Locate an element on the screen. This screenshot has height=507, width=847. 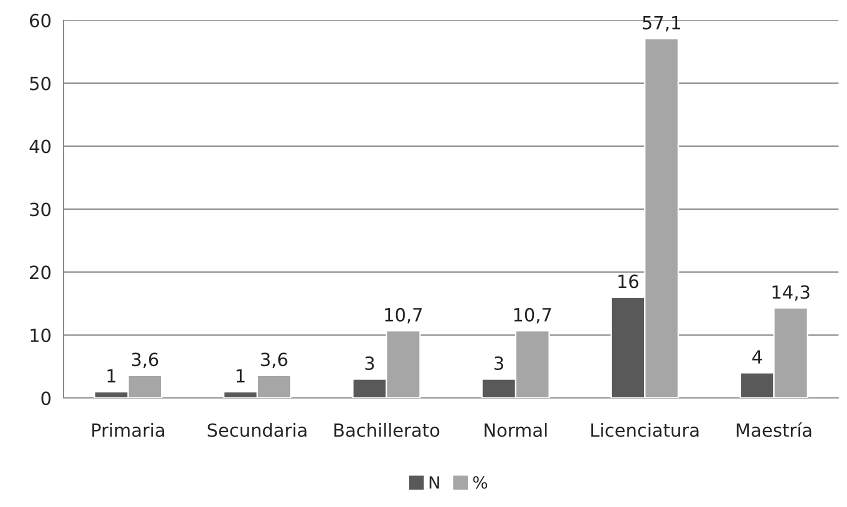
y-tick-label: 0 is located at coordinates (46, 398).